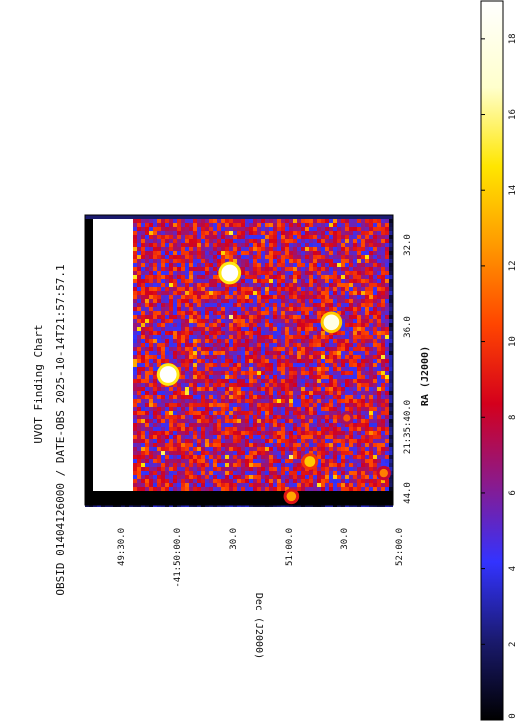 The height and width of the screenshot is (722, 528). Describe the element at coordinates (400, 547) in the screenshot. I see `dec-tick-label: 52:00.0` at that location.